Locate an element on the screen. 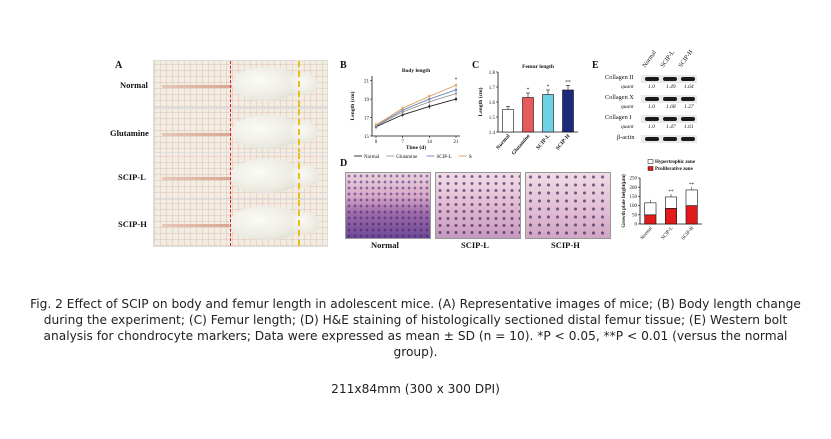 The height and width of the screenshot is (439, 831). legend-label-glutamine: Glutamine is located at coordinates (407, 157).